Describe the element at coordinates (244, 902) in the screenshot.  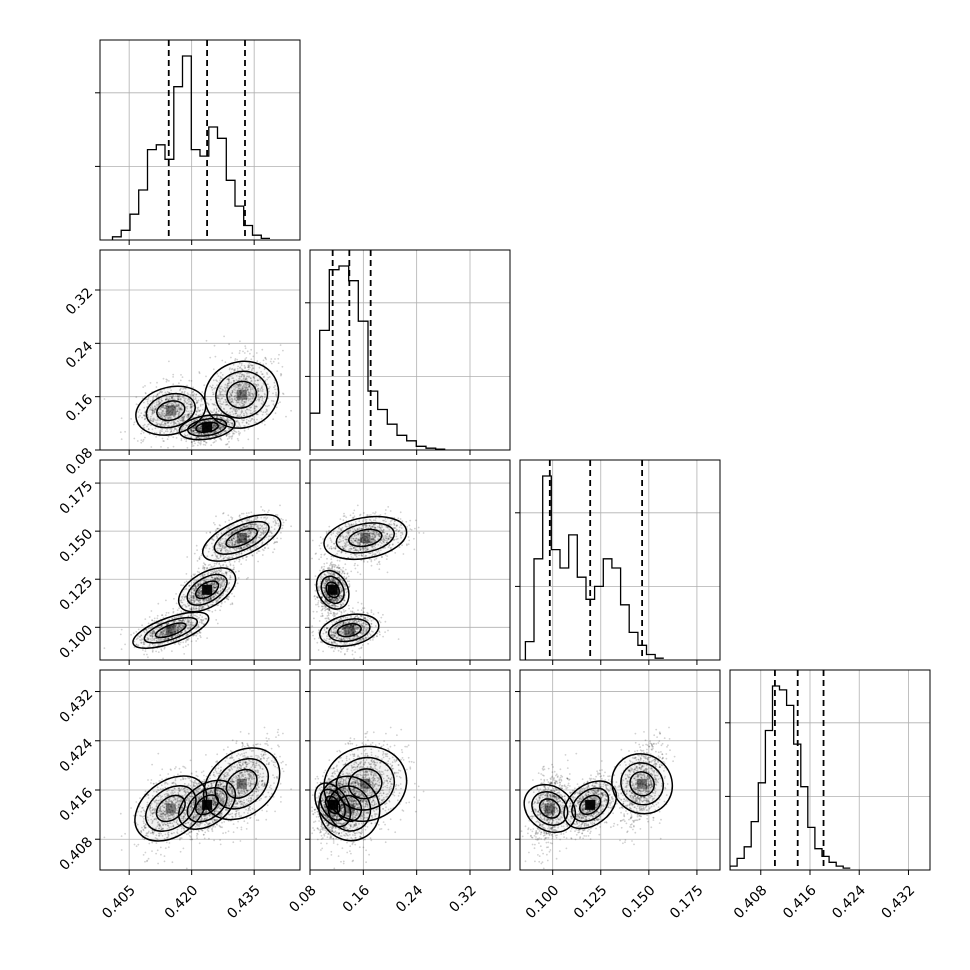
I see `x-tick-label-1-3: 0.435` at that location.